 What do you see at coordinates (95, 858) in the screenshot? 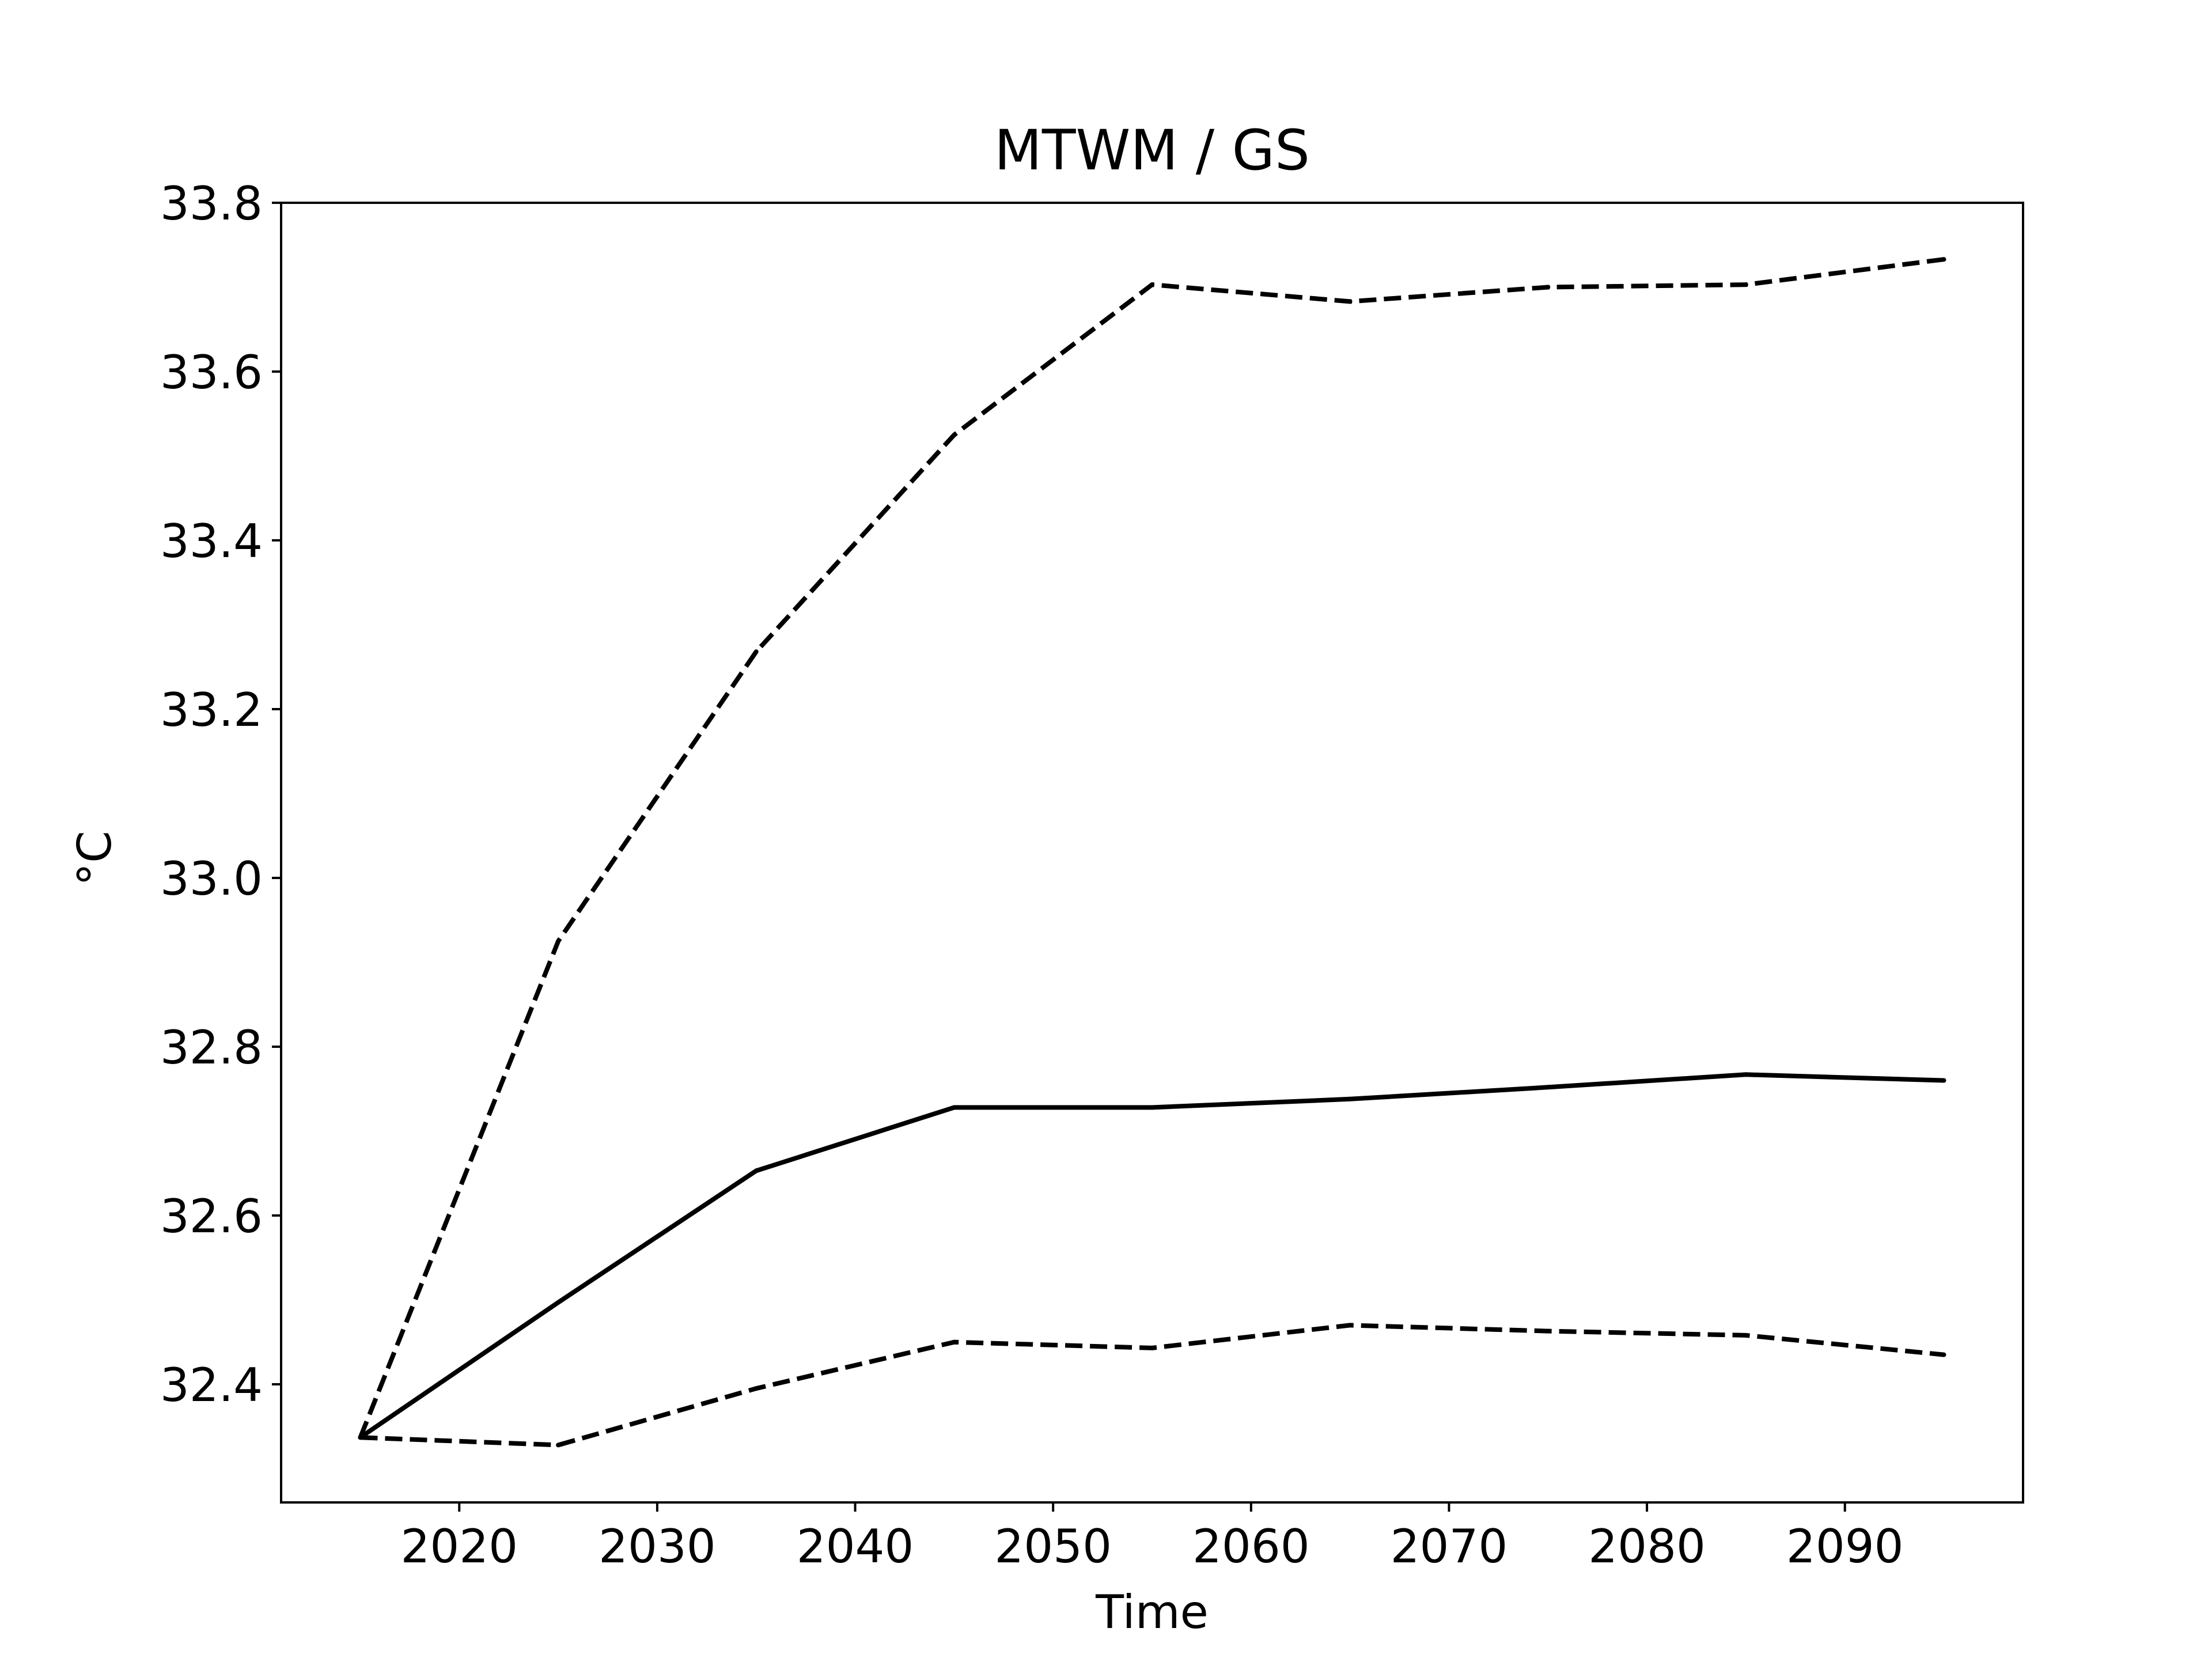
I see `y-axis-label: °C` at bounding box center [95, 858].